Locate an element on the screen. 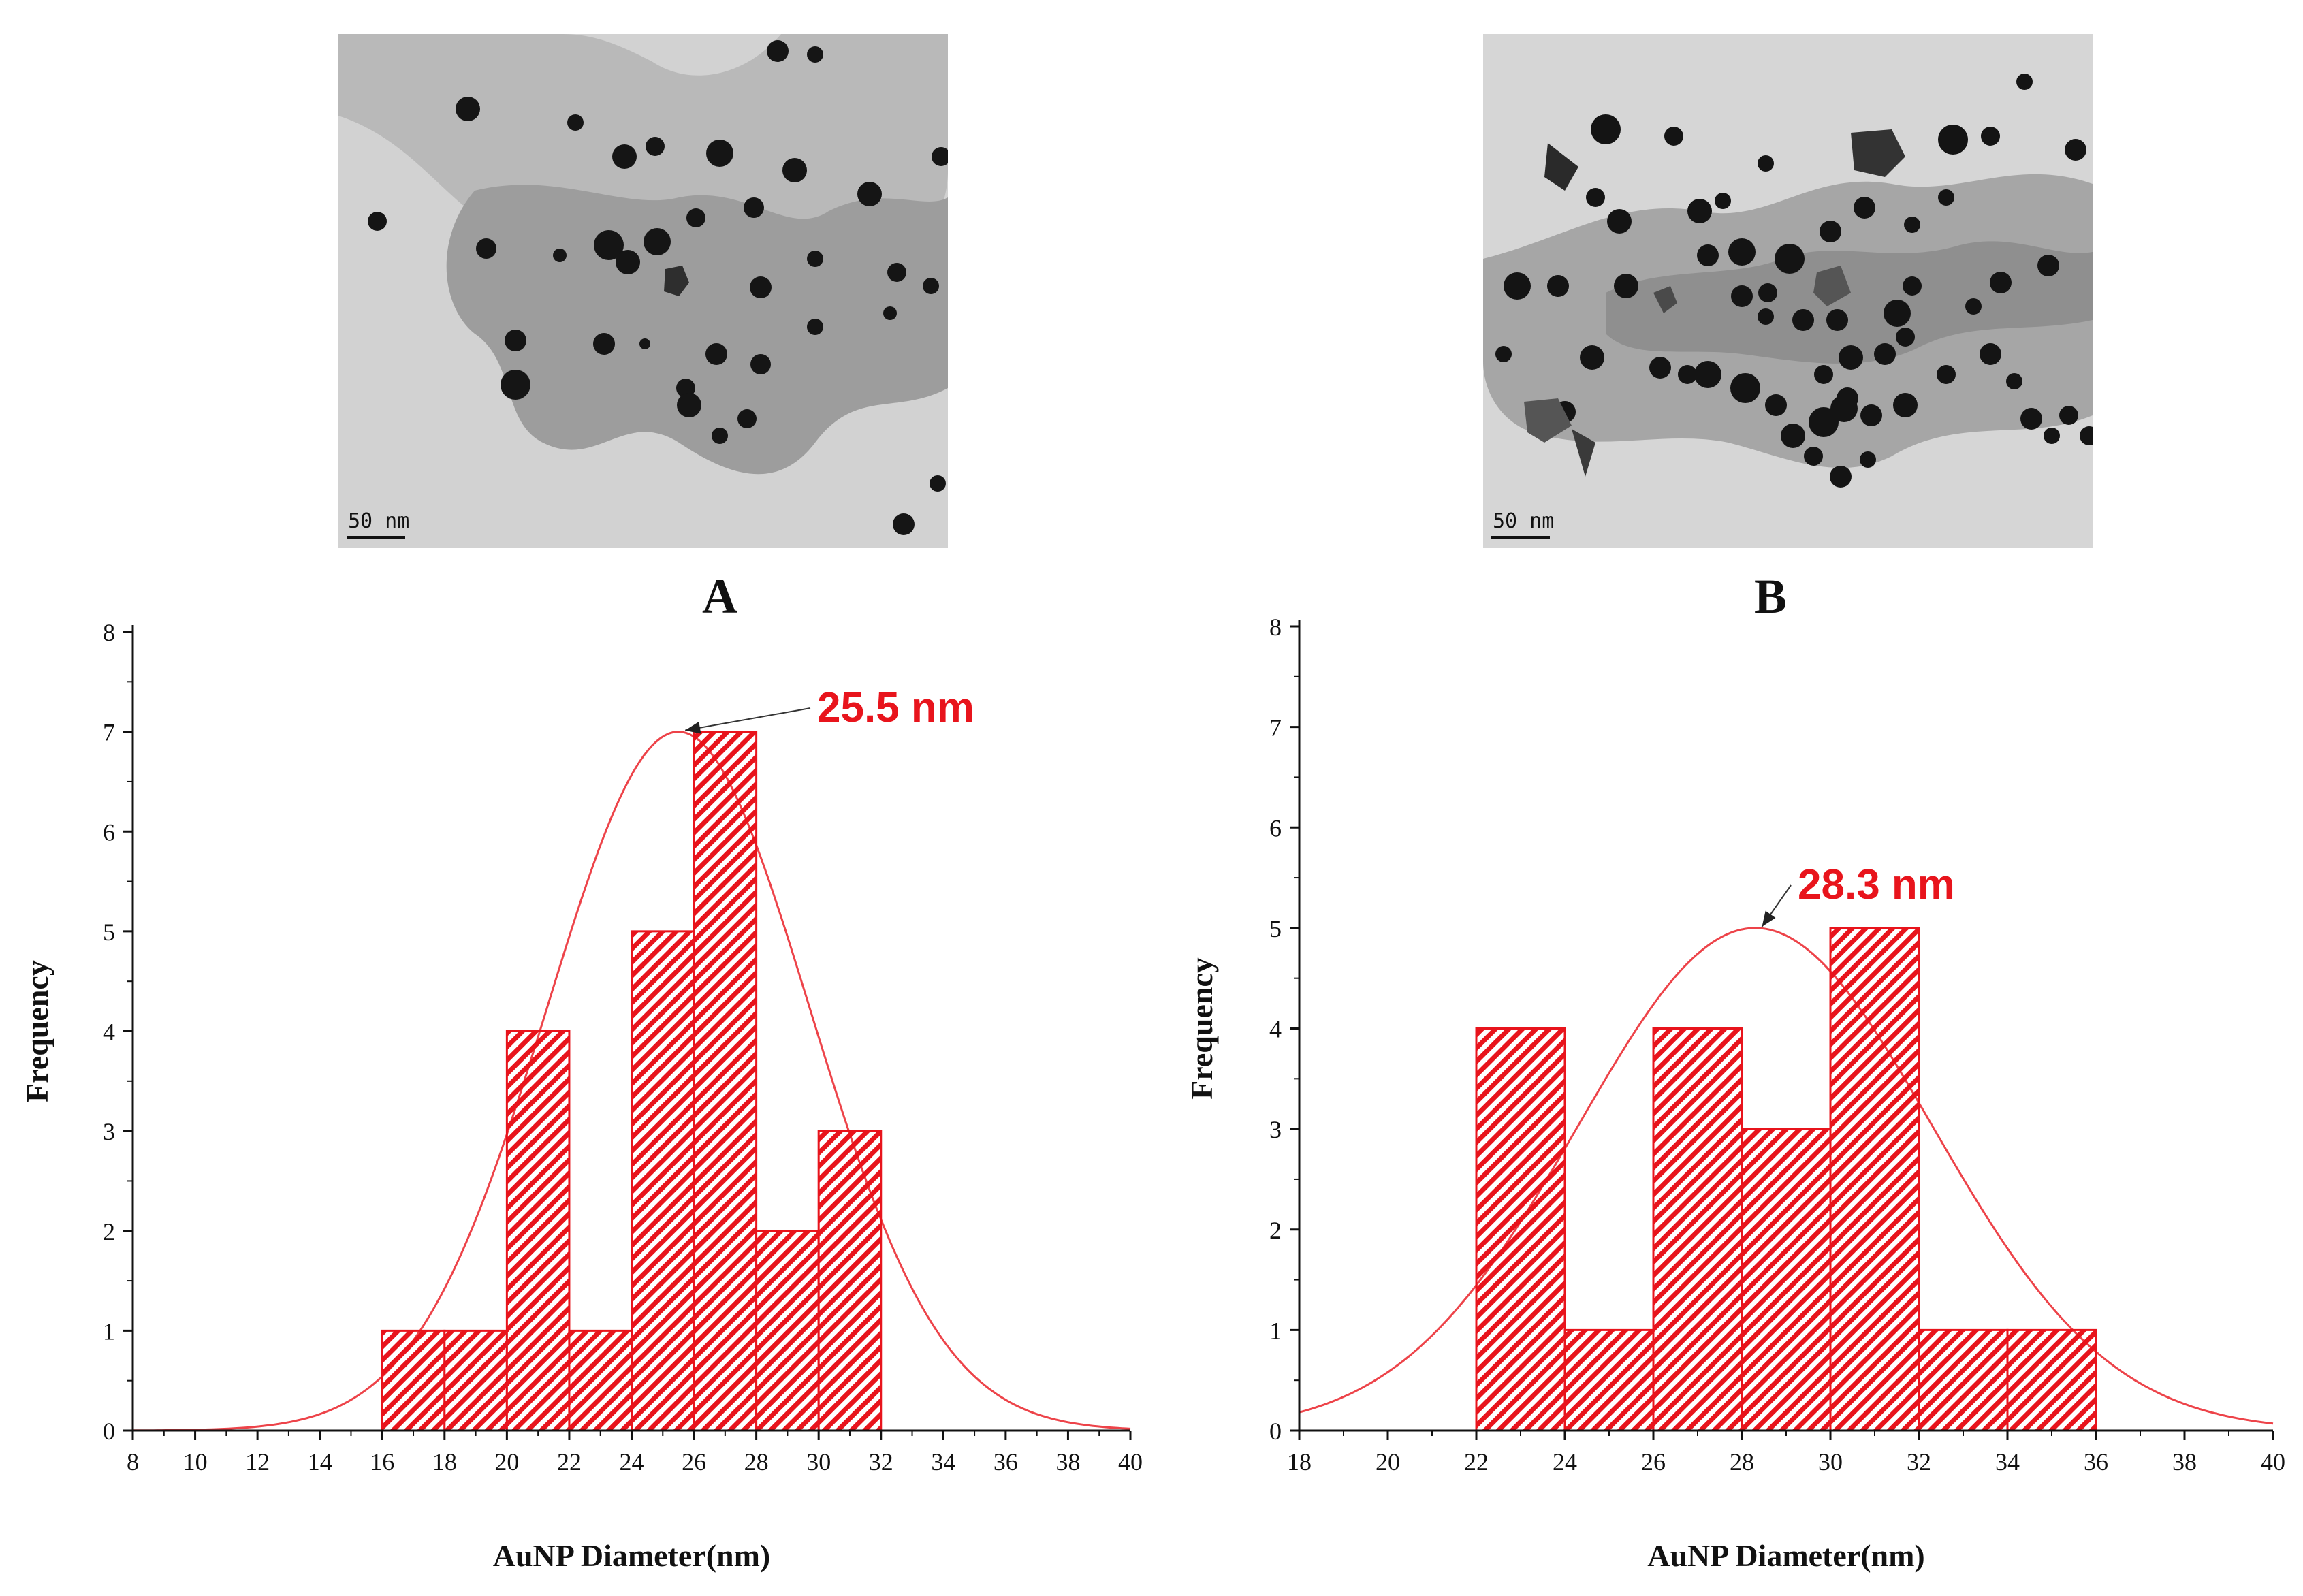 Image resolution: width=2303 pixels, height=1596 pixels. gaussian-fit-curve is located at coordinates (1786, 1176).